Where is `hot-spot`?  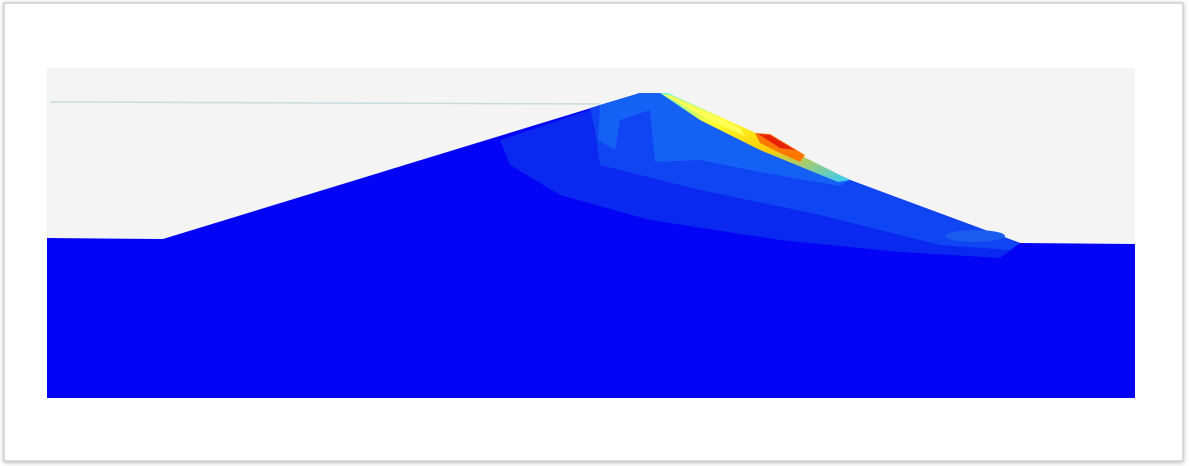 hot-spot is located at coordinates (776, 142).